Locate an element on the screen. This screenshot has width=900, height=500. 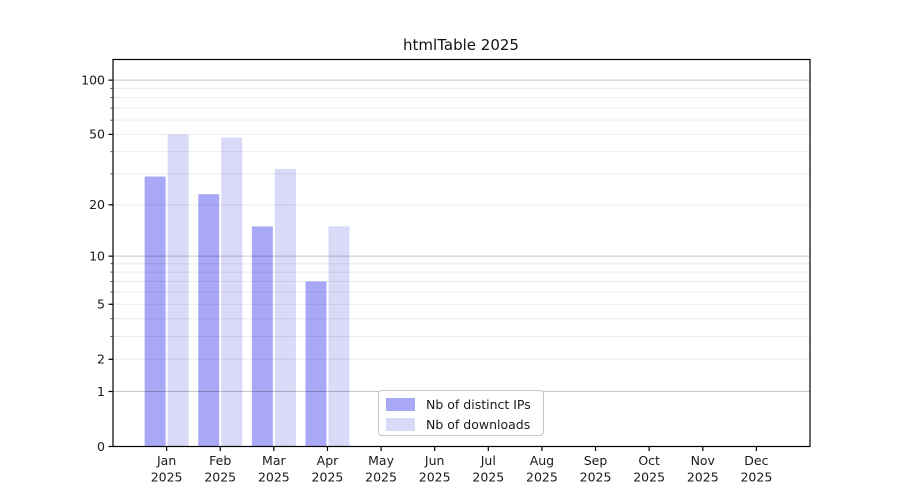
legend-item-downloads: Nb of downloads is located at coordinates (464, 424).